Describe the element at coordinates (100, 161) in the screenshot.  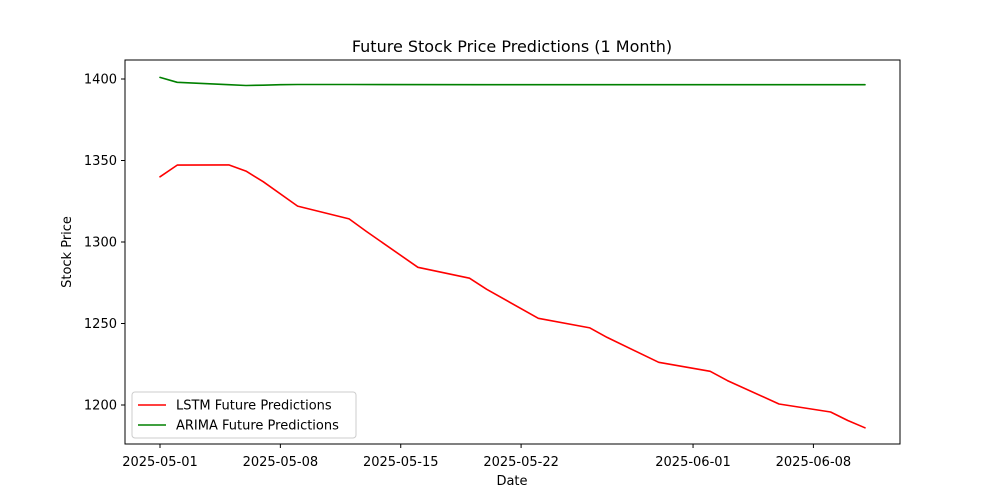
I see `y-tick-label: 1350` at that location.